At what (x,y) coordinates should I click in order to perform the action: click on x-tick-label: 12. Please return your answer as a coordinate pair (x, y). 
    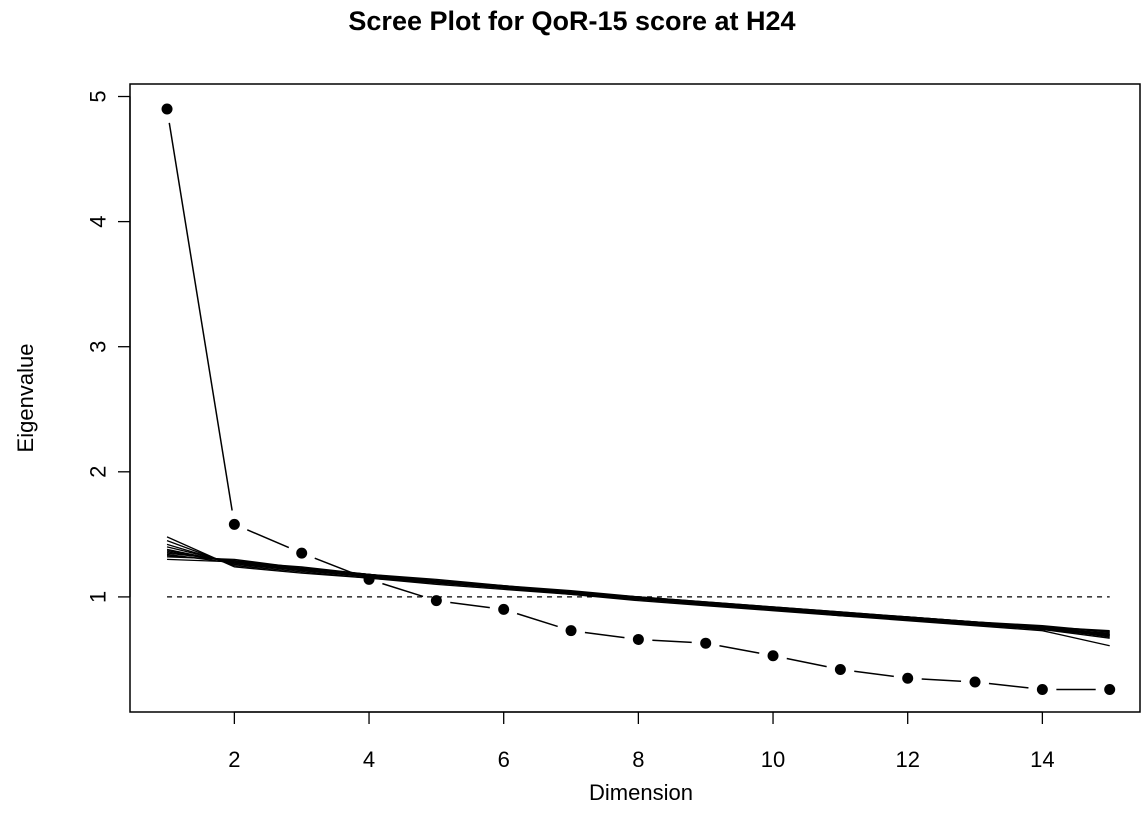
    Looking at the image, I should click on (907, 759).